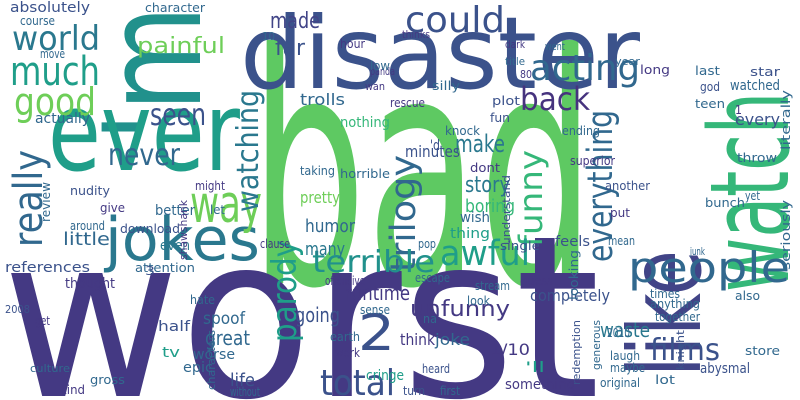 The width and height of the screenshot is (800, 400). What do you see at coordinates (627, 368) in the screenshot?
I see `word: maybe` at bounding box center [627, 368].